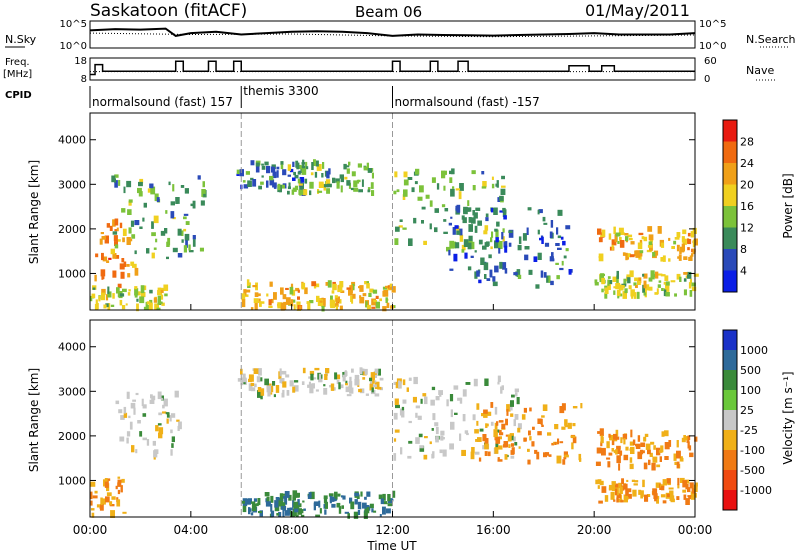 The height and width of the screenshot is (554, 800). What do you see at coordinates (392, 69) in the screenshot?
I see `freq-frame` at bounding box center [392, 69].